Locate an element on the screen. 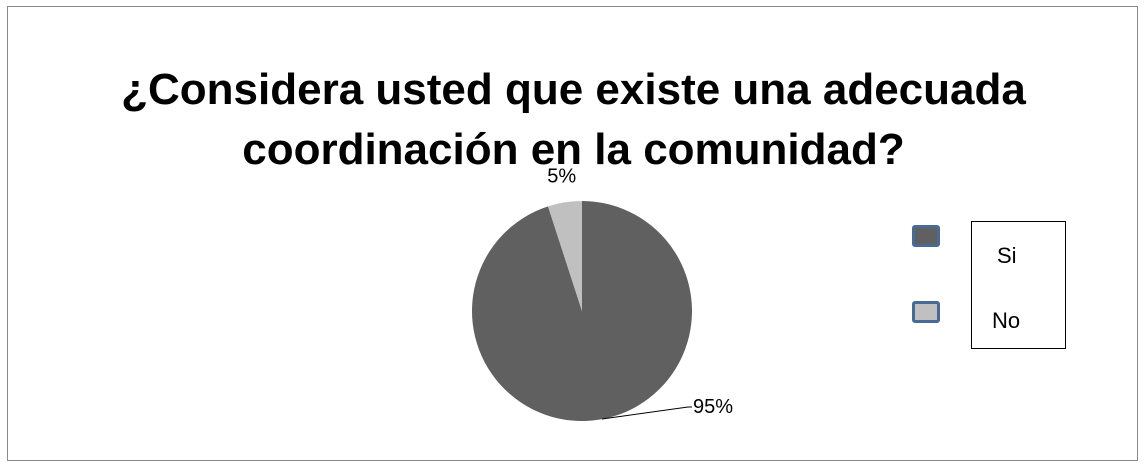  legend-label-no: No is located at coordinates (1006, 320).